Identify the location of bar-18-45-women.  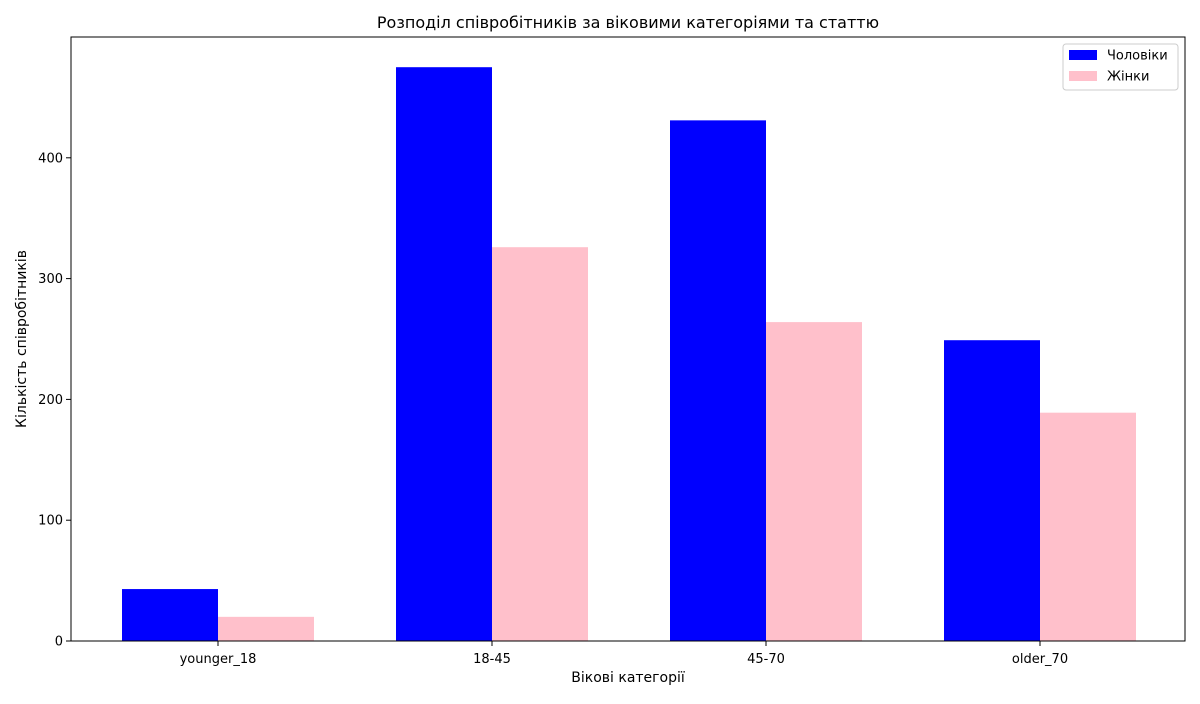
(540, 444).